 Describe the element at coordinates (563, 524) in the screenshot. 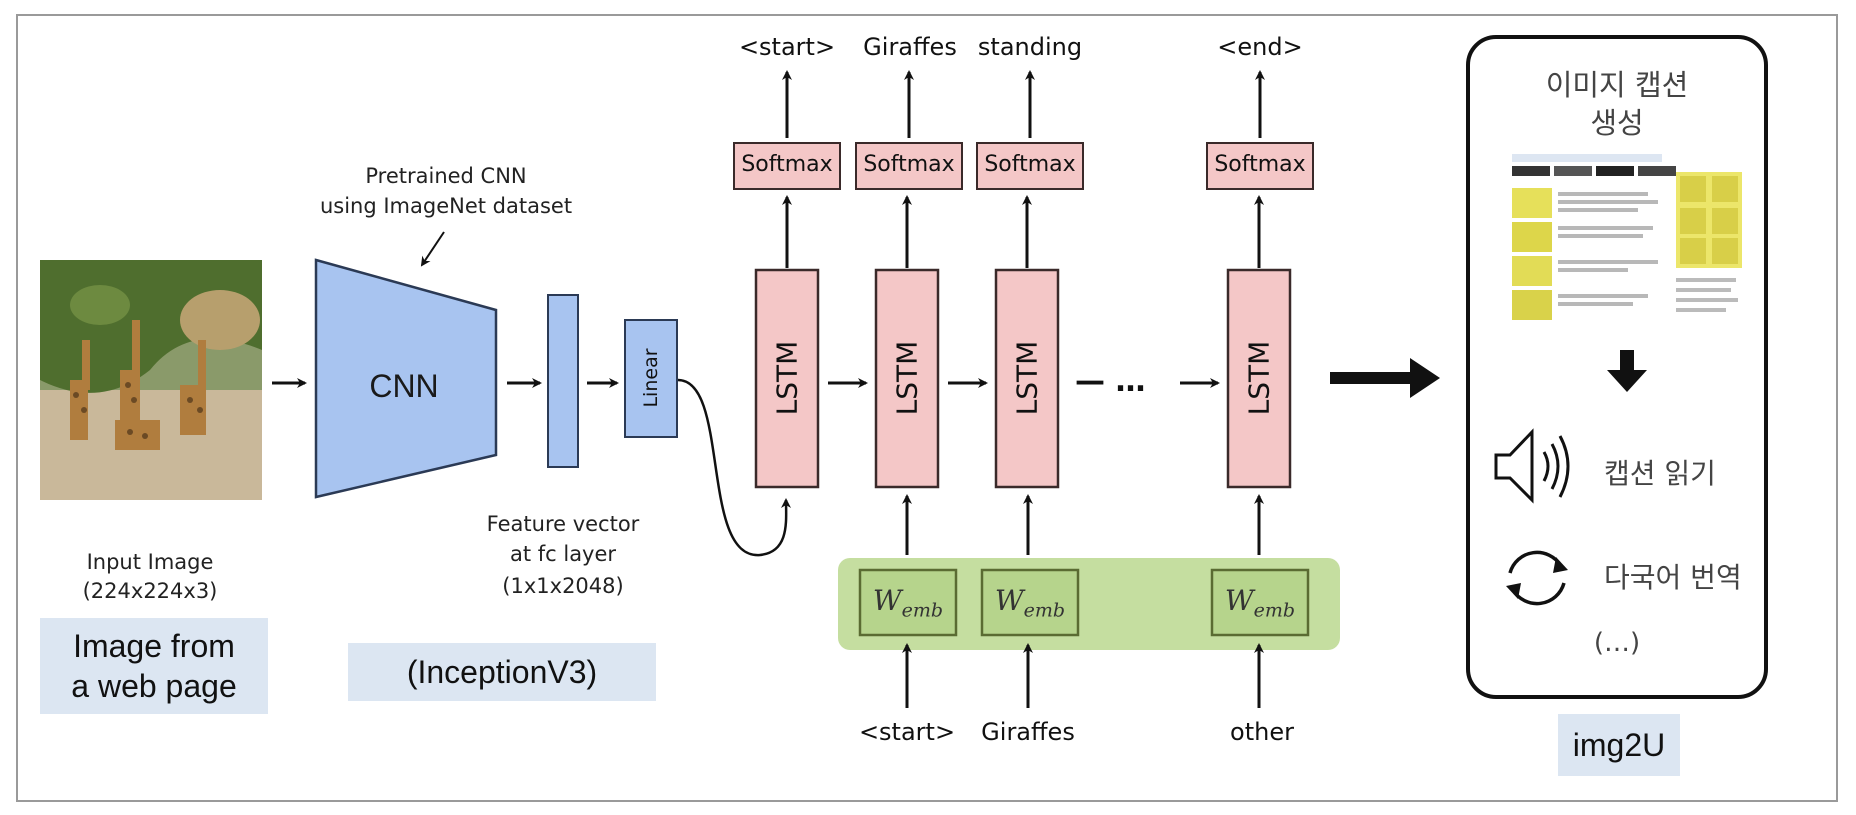

I see `feature-vector-line1: Feature vector` at that location.